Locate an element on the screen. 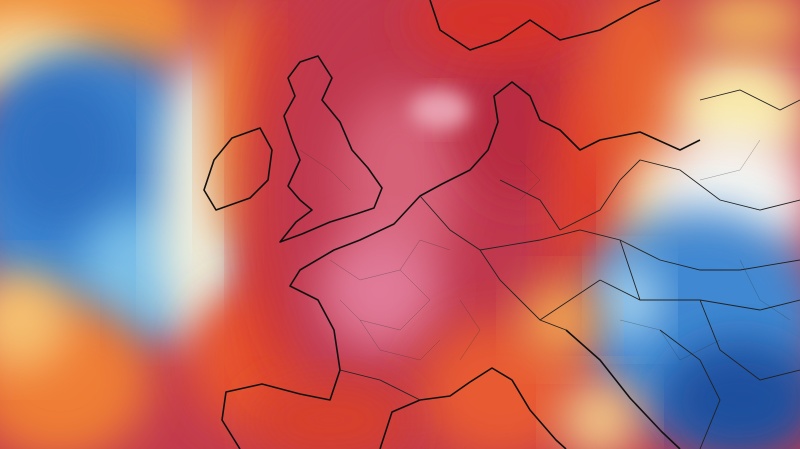 Image resolution: width=800 pixels, height=449 pixels. coastline-britain is located at coordinates (331, 149).